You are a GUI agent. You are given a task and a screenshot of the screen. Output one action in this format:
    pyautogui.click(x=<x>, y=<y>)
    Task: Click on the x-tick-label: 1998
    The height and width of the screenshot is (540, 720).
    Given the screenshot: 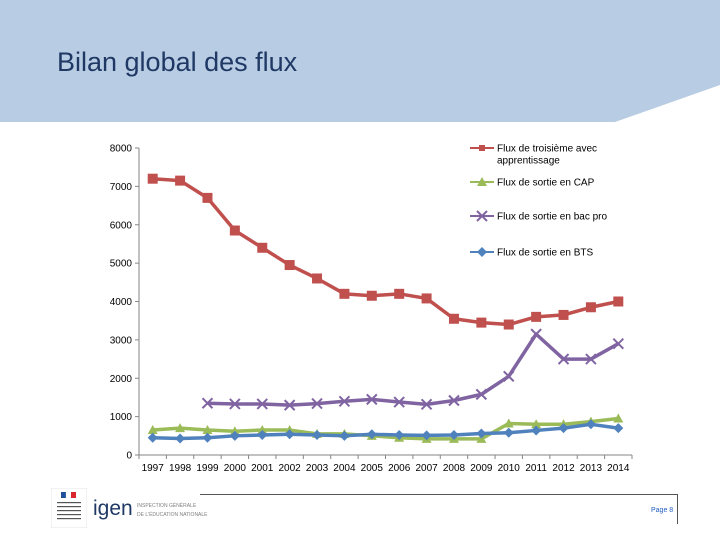 What is the action you would take?
    pyautogui.click(x=180, y=468)
    